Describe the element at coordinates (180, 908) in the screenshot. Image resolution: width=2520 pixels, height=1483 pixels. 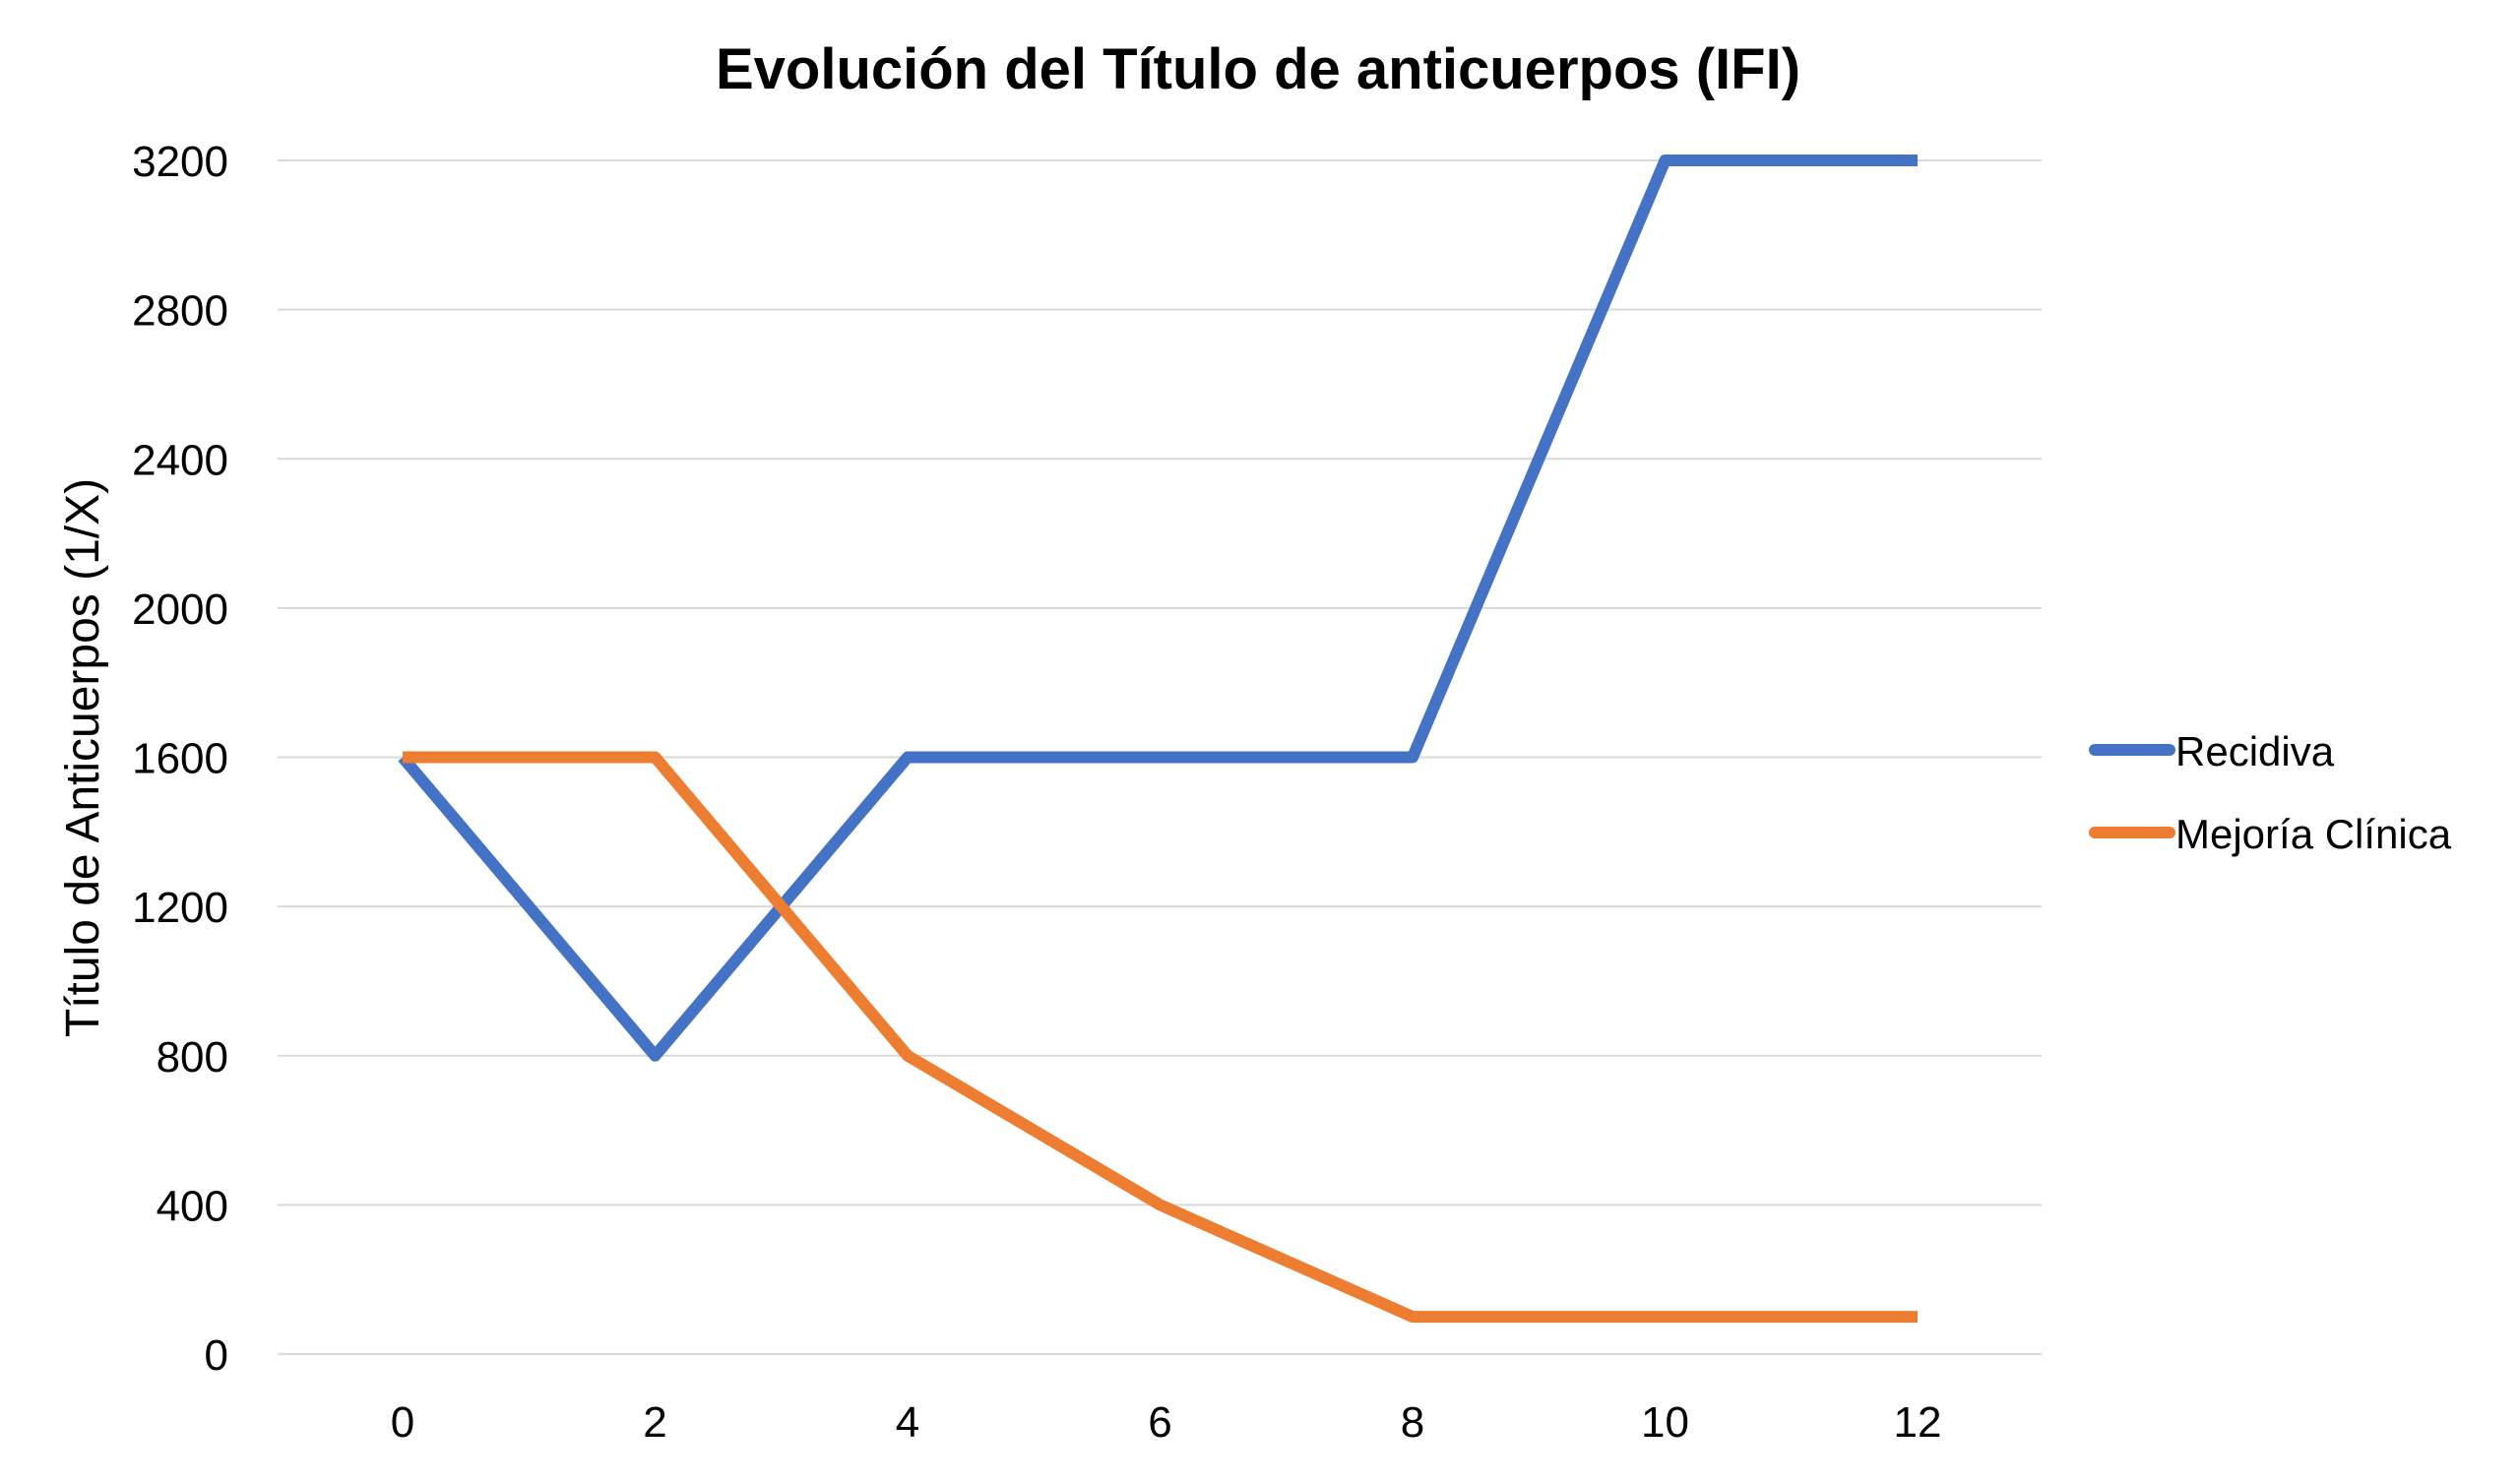
I see `y-tick-label: 1200` at that location.